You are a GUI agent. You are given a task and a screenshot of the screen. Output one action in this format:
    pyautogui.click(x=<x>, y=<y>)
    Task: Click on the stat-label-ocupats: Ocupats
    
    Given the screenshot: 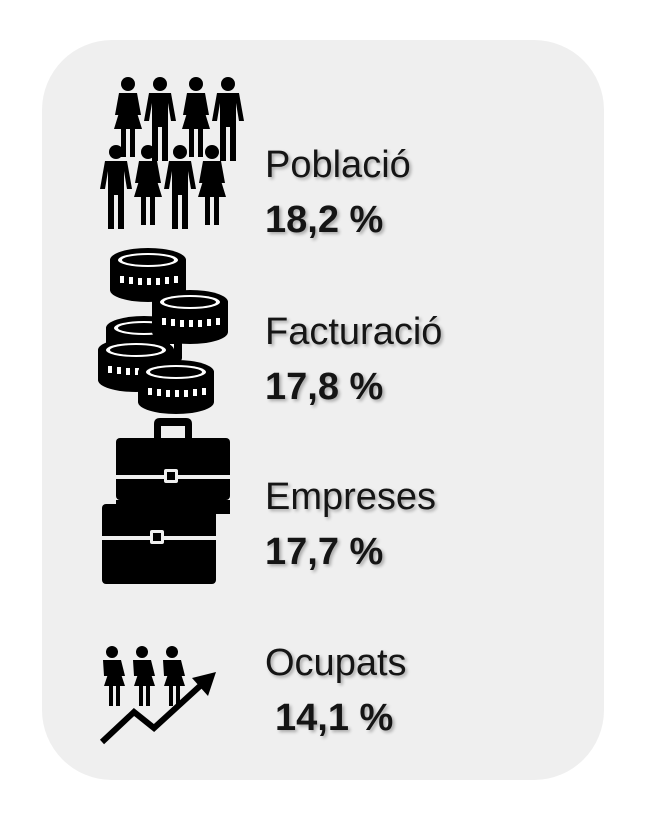 What is the action you would take?
    pyautogui.click(x=336, y=663)
    